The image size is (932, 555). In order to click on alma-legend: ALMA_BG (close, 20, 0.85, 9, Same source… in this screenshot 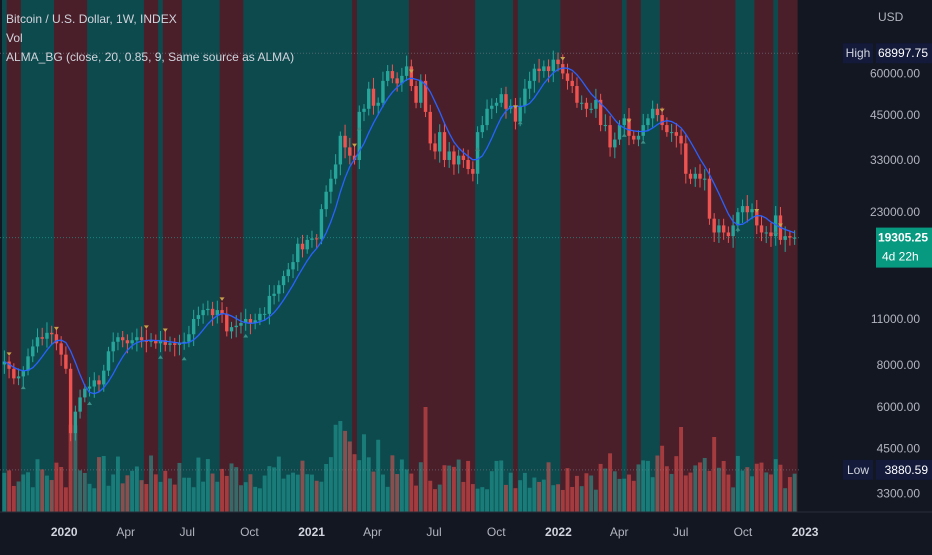, I will do `click(150, 57)`.